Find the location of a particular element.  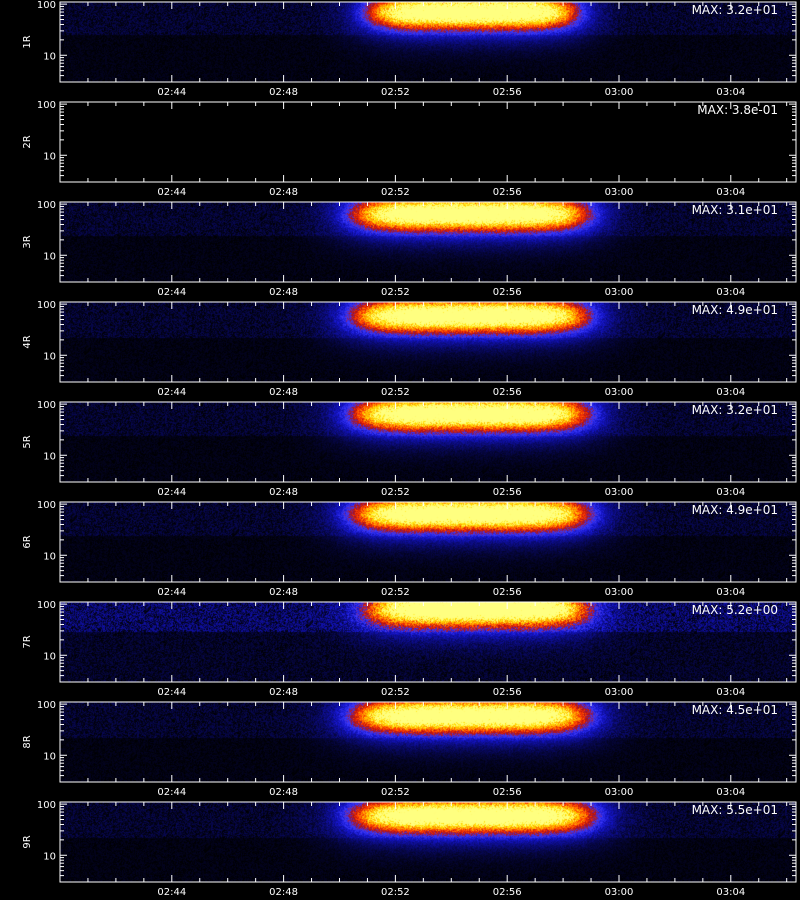

y-axis-label: 6R is located at coordinates (27, 541).